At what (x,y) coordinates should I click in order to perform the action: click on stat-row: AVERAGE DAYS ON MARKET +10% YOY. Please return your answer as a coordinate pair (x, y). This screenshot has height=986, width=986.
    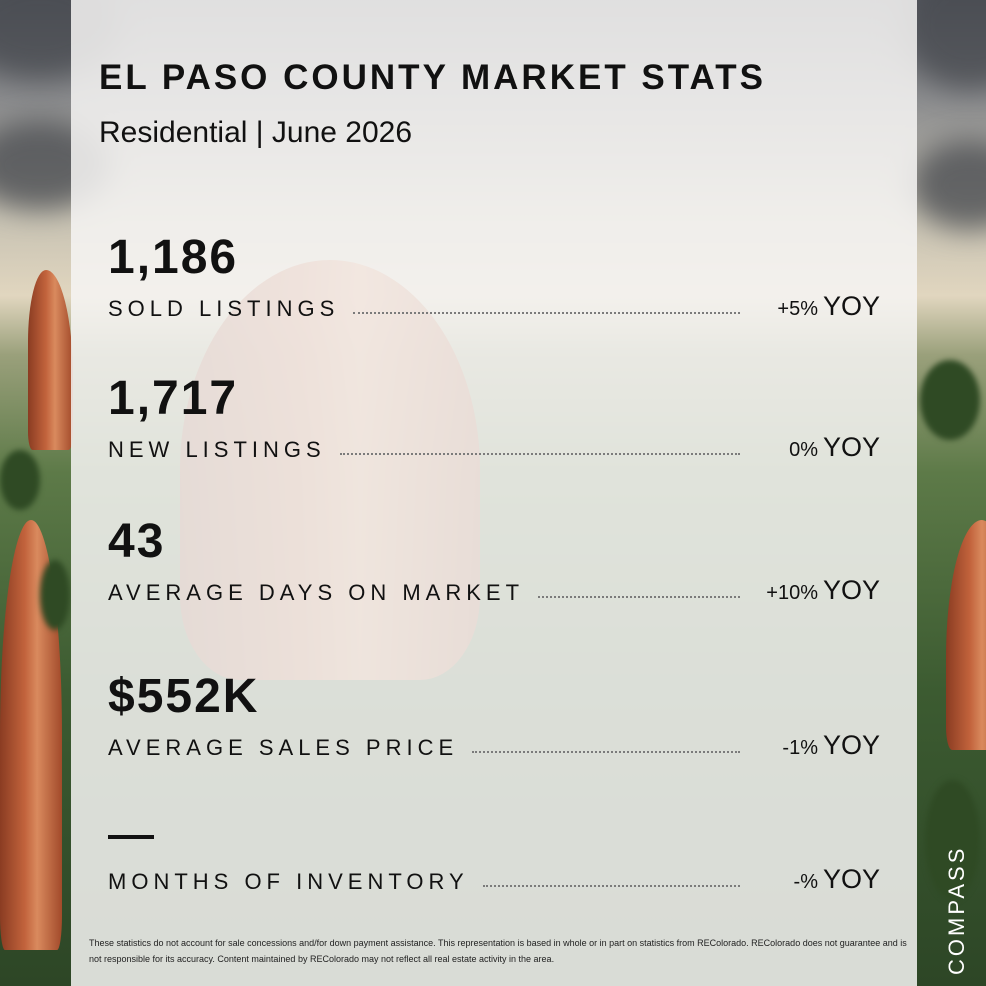
    Looking at the image, I should click on (494, 590).